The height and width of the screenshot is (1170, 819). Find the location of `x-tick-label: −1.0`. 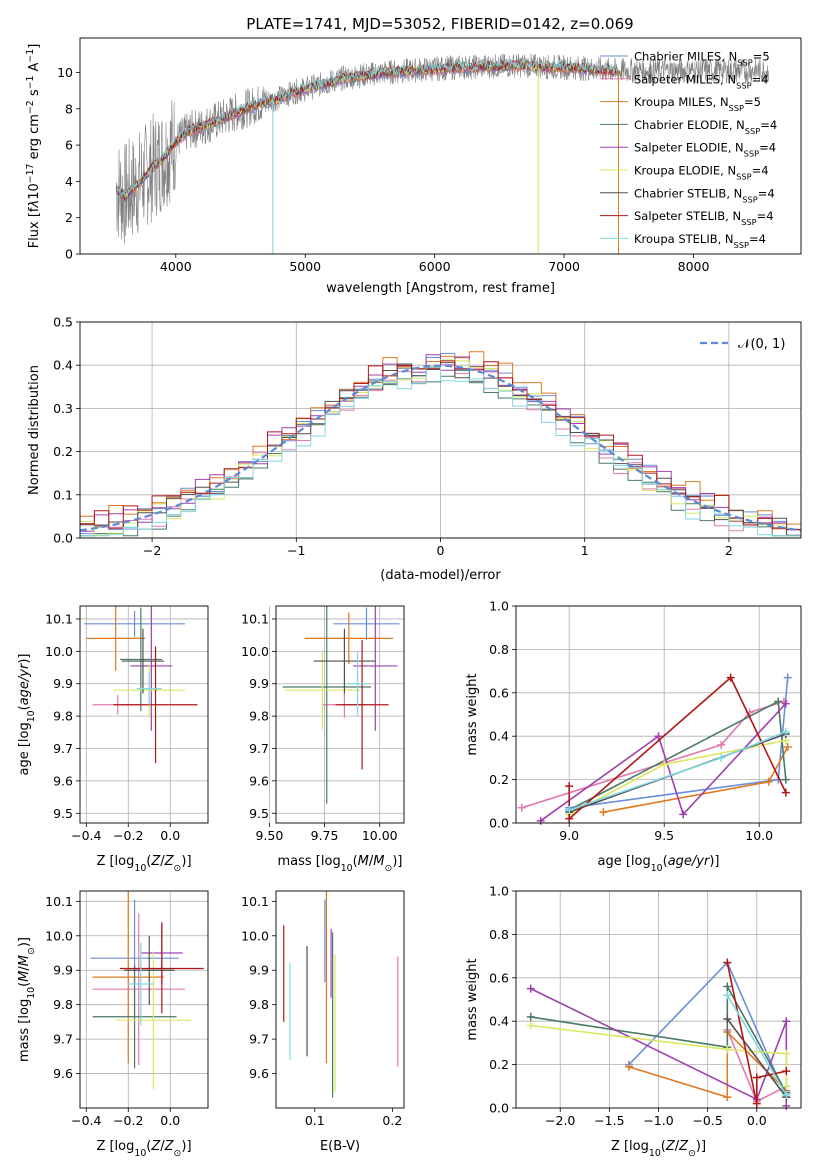

x-tick-label: −1.0 is located at coordinates (658, 1120).